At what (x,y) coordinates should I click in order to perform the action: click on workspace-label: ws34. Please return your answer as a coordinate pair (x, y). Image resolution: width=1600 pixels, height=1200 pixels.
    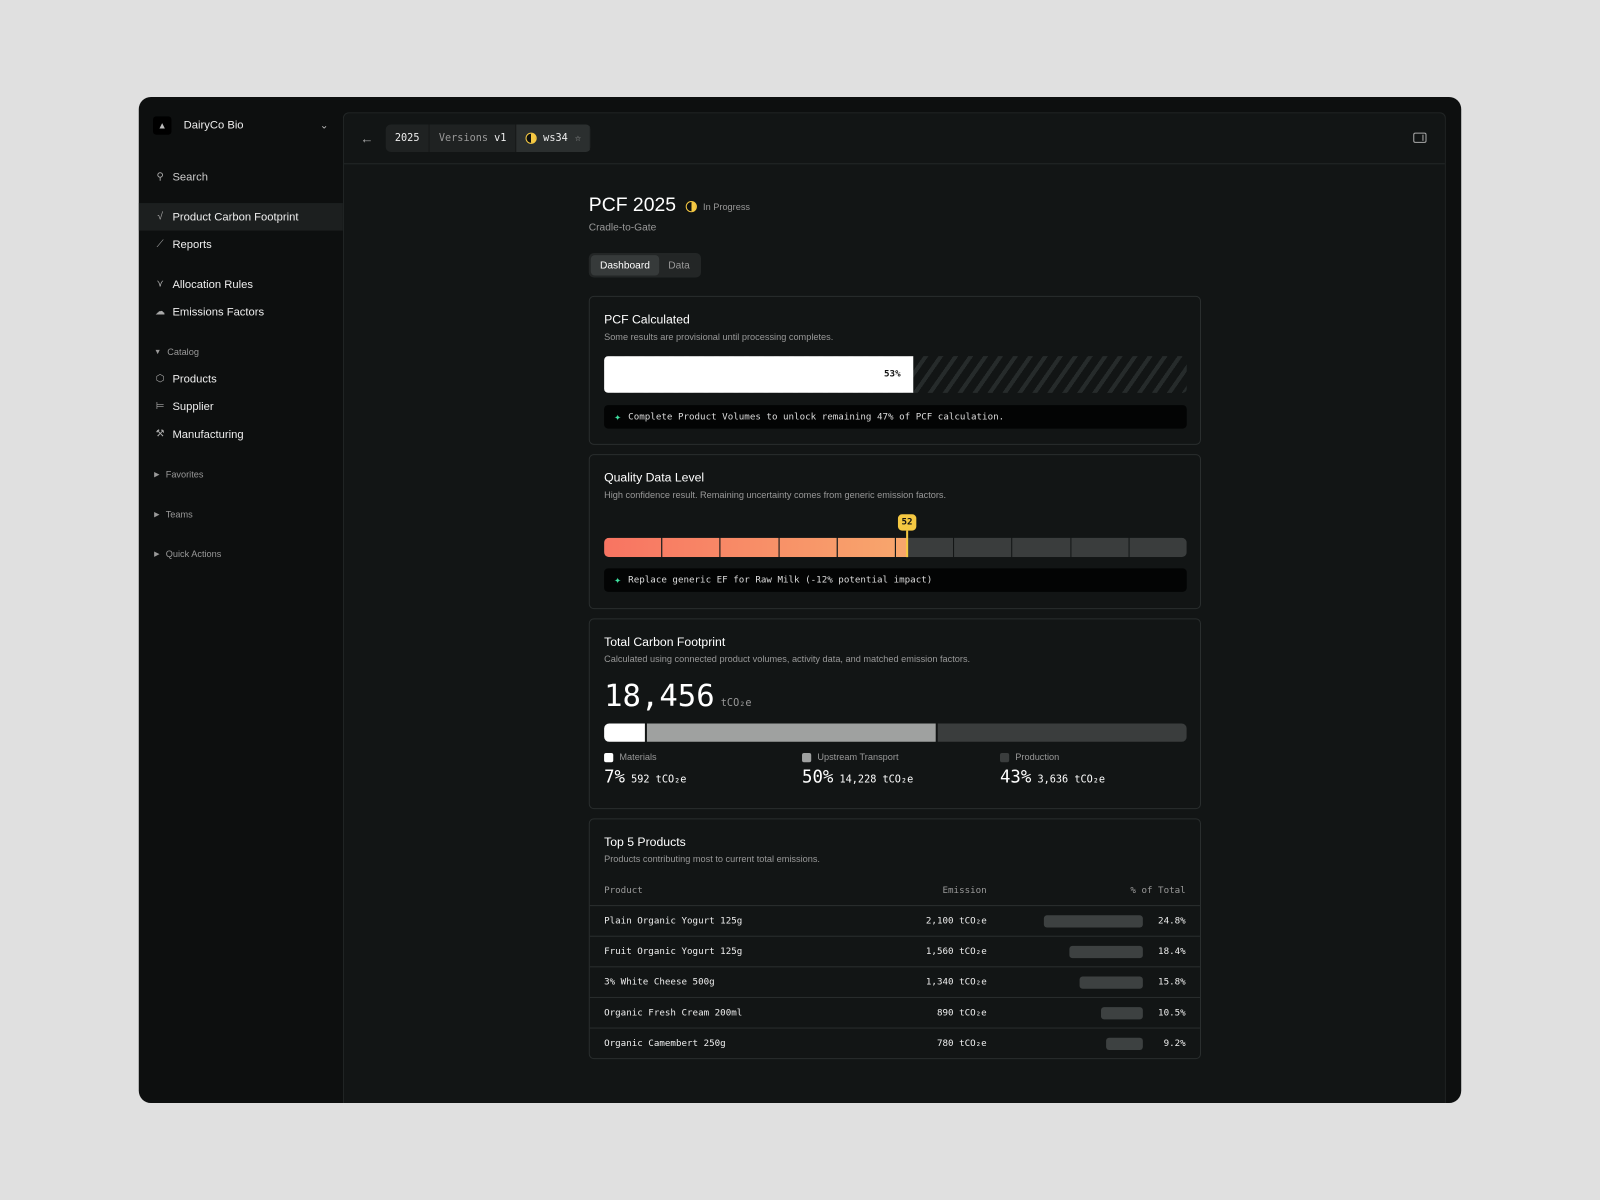
    Looking at the image, I should click on (555, 138).